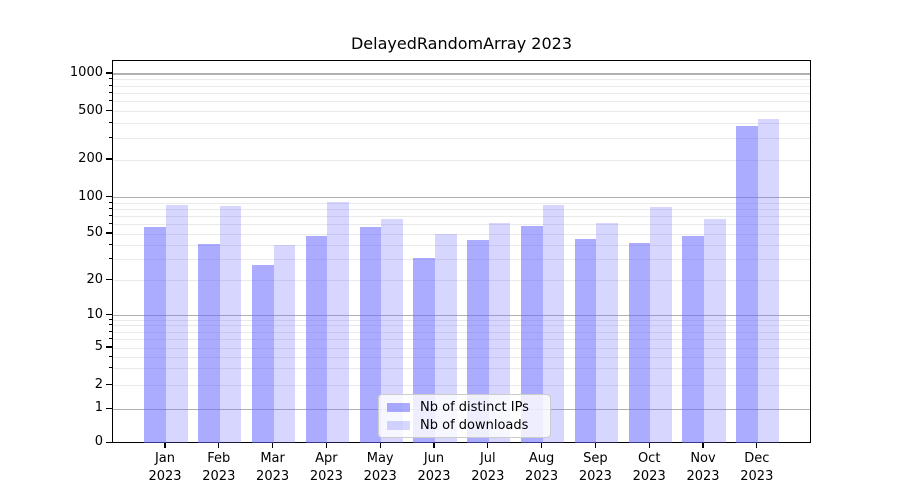 This screenshot has width=900, height=500. Describe the element at coordinates (532, 335) in the screenshot. I see `bar-distinct-ips-aug` at that location.